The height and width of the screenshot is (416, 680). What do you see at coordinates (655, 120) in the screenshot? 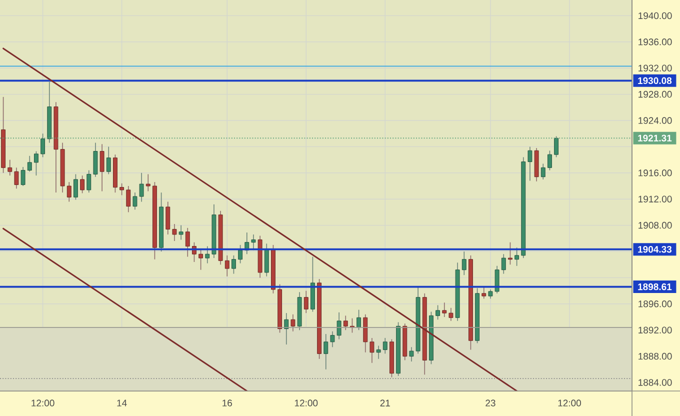
I see `y-tick-label: 1924.00` at bounding box center [655, 120].